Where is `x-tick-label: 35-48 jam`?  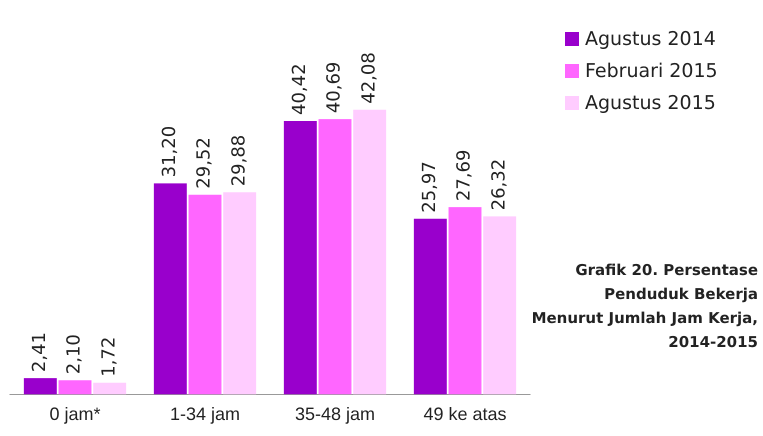
x-tick-label: 35-48 jam is located at coordinates (335, 414).